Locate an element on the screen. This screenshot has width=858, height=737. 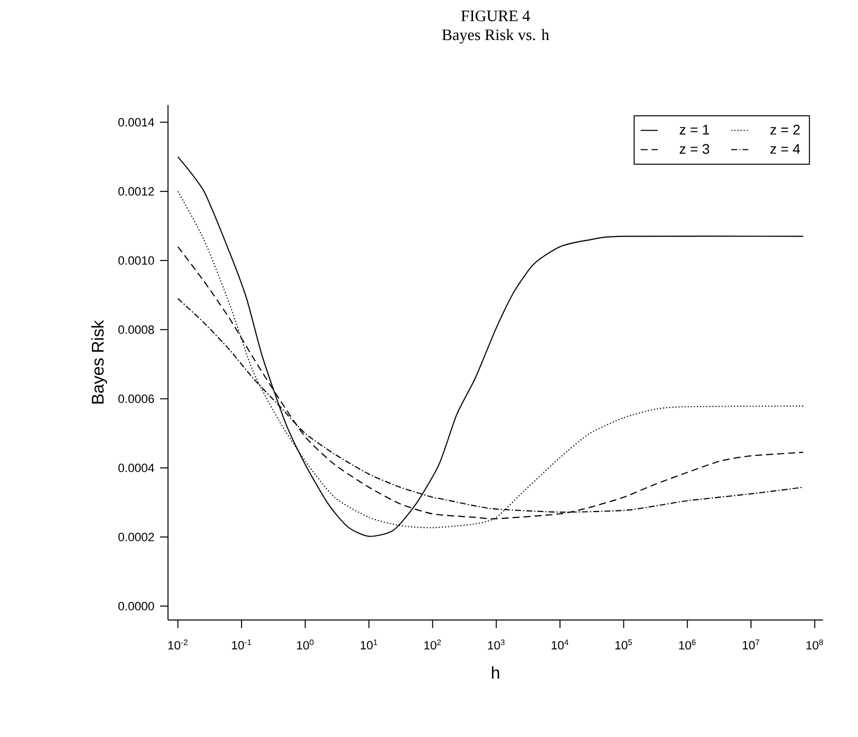
y-axis-title: Bayes Risk is located at coordinates (99, 362).